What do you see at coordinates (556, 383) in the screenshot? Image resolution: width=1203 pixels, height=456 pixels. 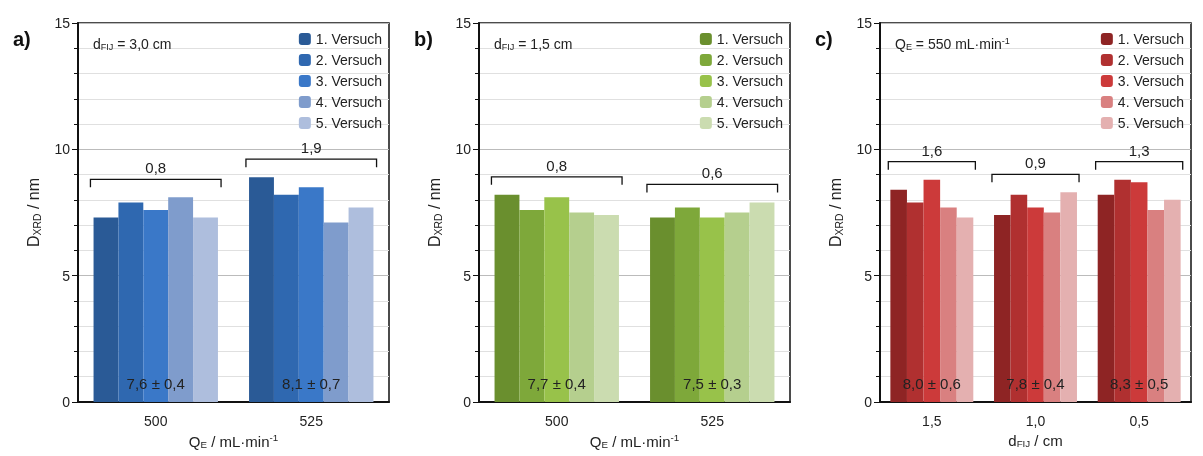 I see `annotation: 7,7 ± 0,4` at bounding box center [556, 383].